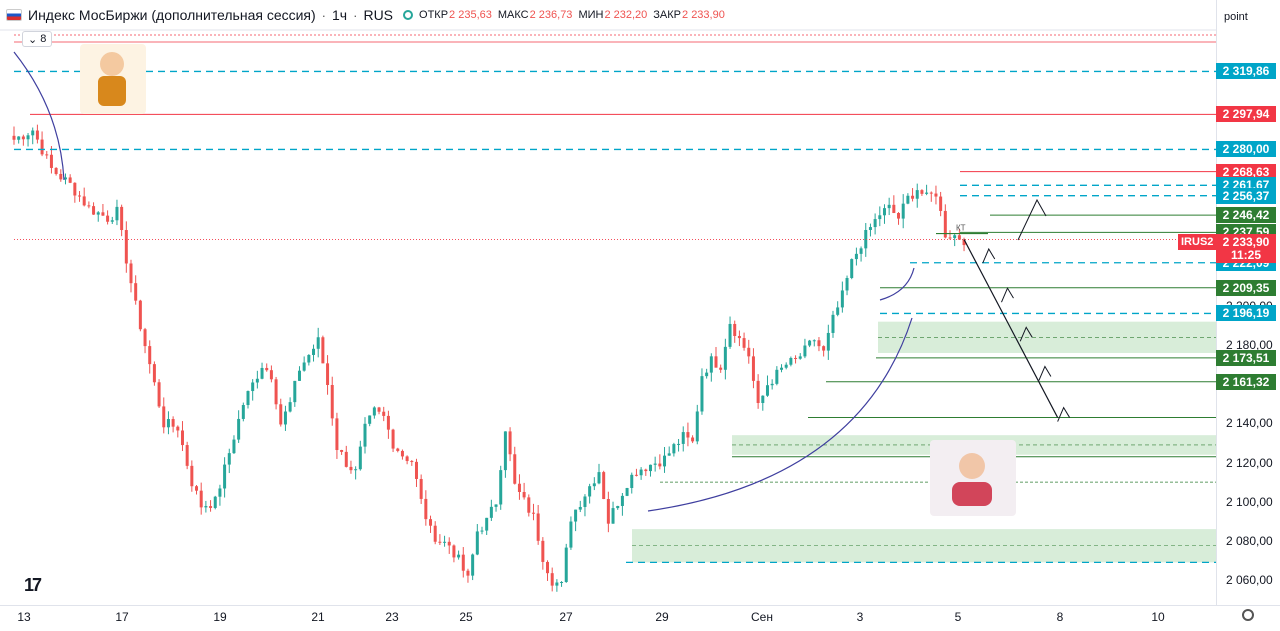 The image size is (1280, 631). I want to click on symbol-title: Индекс МосБиржи (дополнительная сессия), so click(172, 15).